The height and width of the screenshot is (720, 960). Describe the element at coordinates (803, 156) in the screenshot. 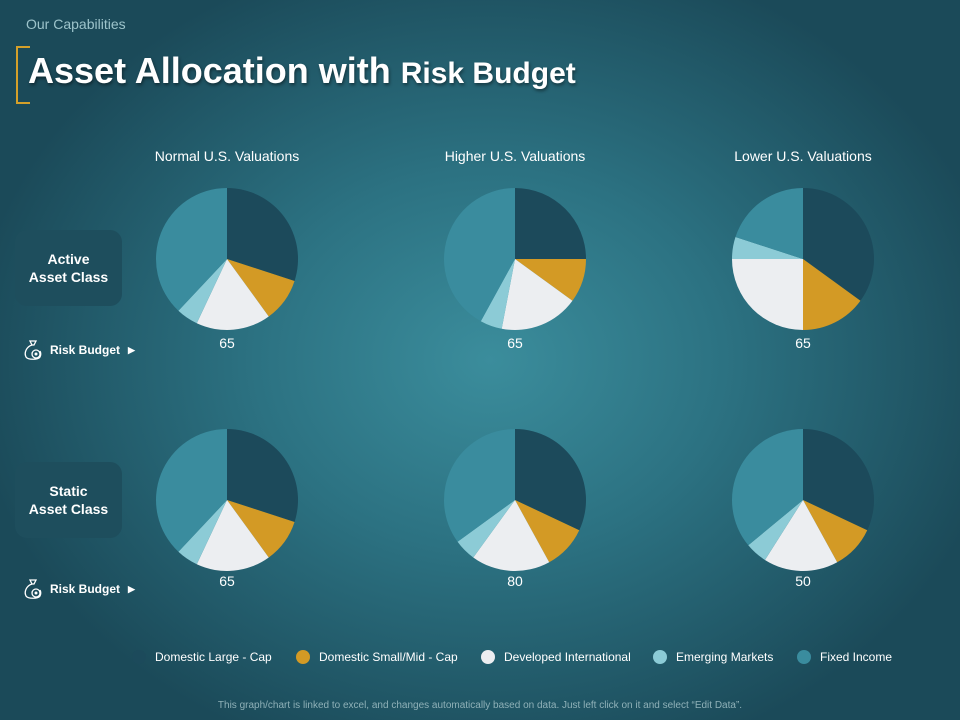

I see `column-header-lower: Lower U.S. Valuations` at that location.